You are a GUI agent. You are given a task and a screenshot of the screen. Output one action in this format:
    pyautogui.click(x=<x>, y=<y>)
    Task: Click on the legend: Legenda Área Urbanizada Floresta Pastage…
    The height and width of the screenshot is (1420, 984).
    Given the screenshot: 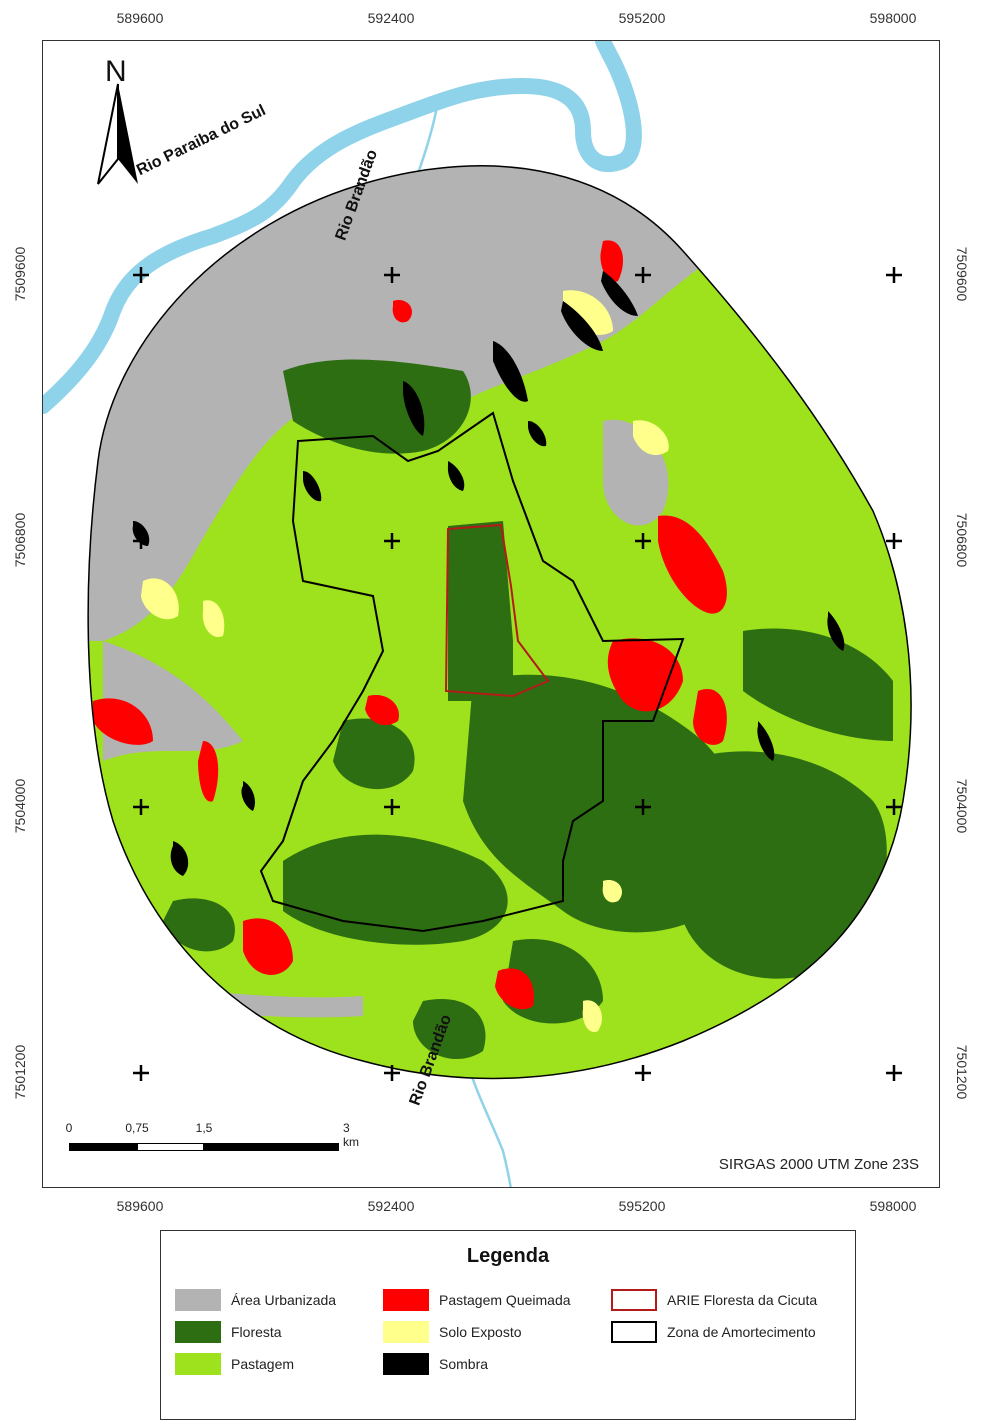 What is the action you would take?
    pyautogui.click(x=508, y=1325)
    